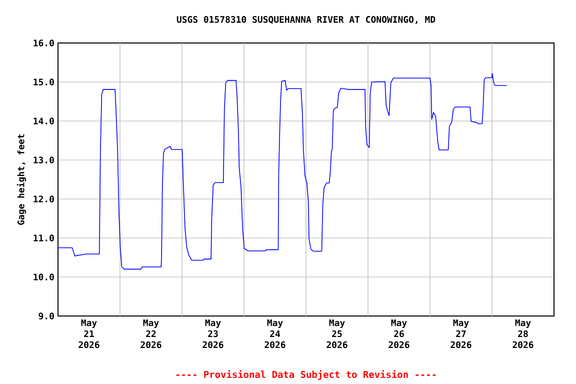 The image size is (576, 384). Describe the element at coordinates (151, 334) in the screenshot. I see `x-tick-label: May 22 2026` at that location.